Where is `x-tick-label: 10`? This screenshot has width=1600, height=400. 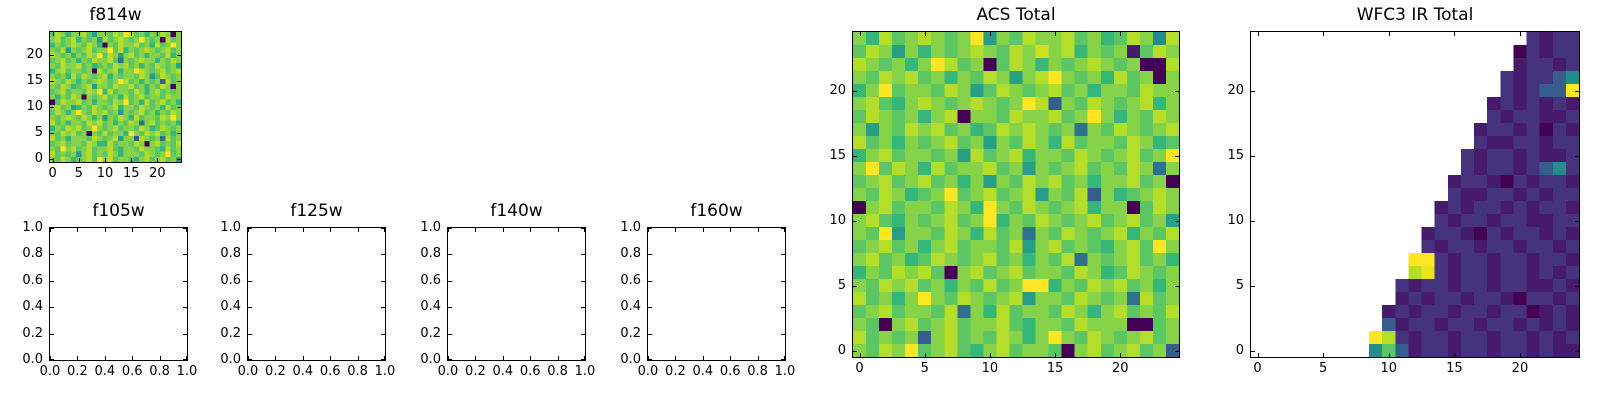
x-tick-label: 10 is located at coordinates (990, 368).